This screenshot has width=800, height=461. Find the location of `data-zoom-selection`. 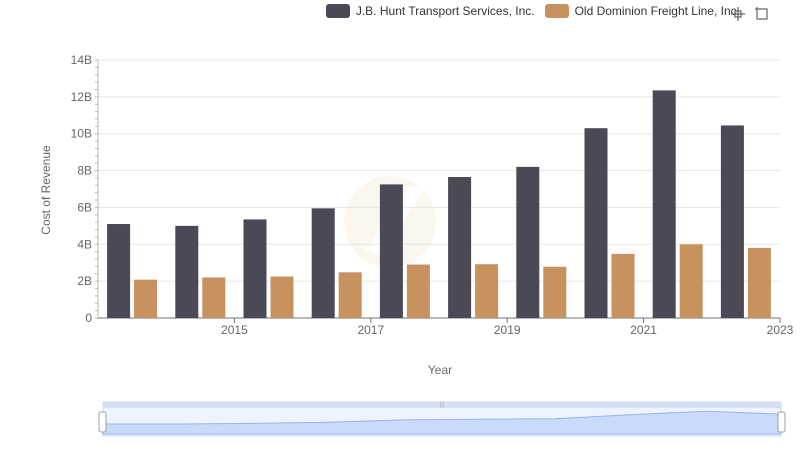

data-zoom-selection is located at coordinates (442, 422).